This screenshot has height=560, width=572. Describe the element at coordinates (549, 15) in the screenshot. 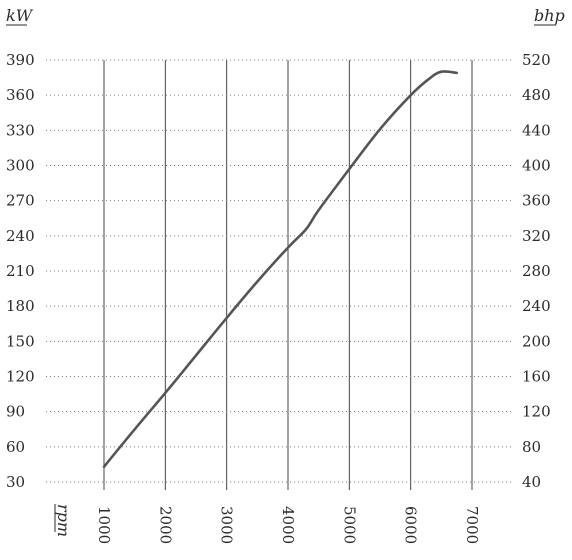

I see `right-unit-label: bhp` at that location.